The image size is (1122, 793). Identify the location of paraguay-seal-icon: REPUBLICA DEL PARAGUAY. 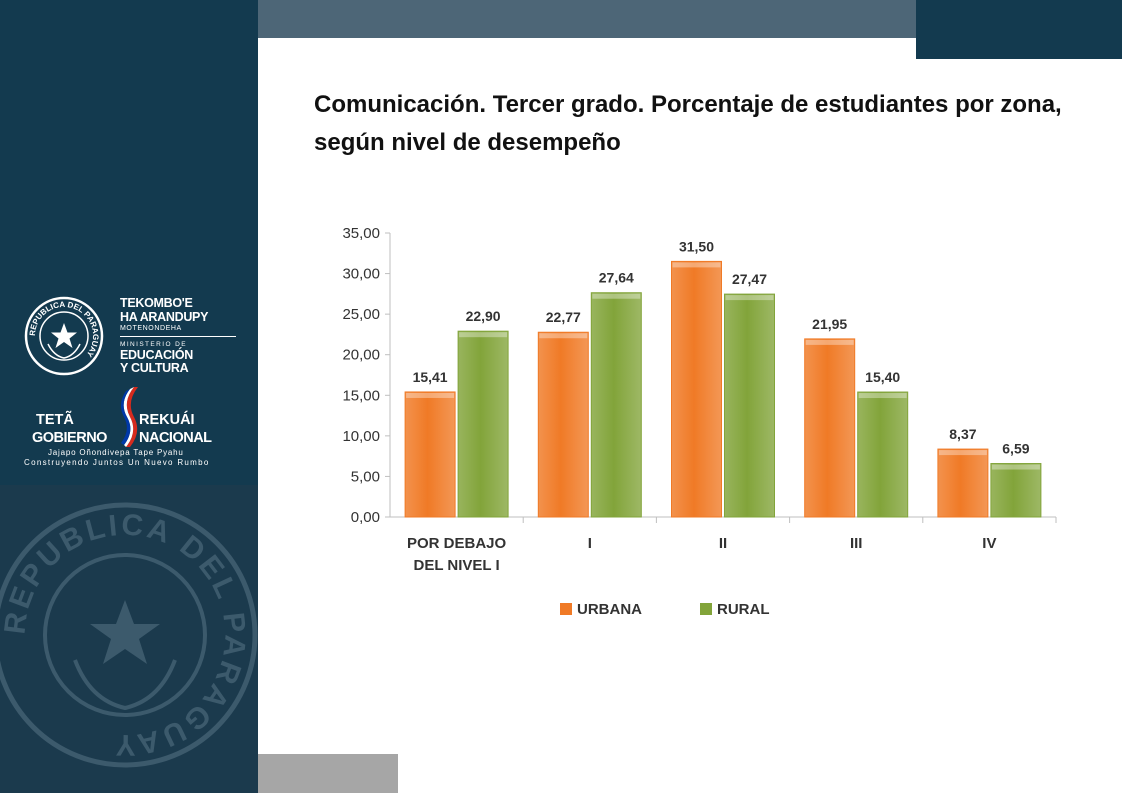
(64, 336).